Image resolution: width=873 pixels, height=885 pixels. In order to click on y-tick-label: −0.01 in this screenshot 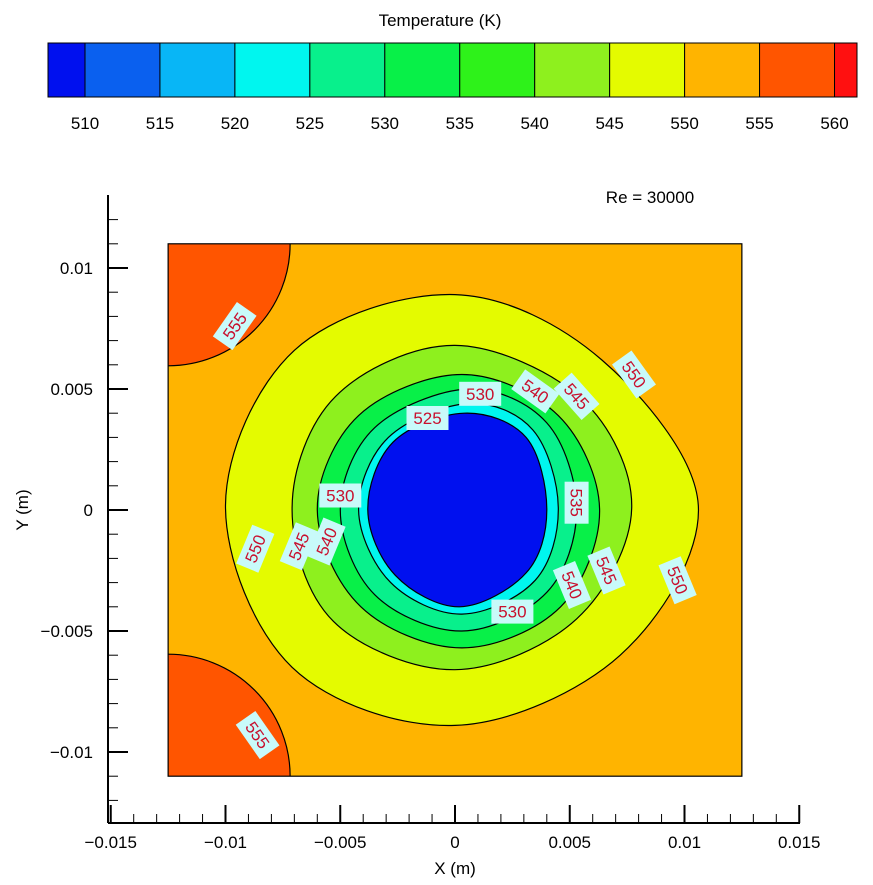, I will do `click(71, 752)`.